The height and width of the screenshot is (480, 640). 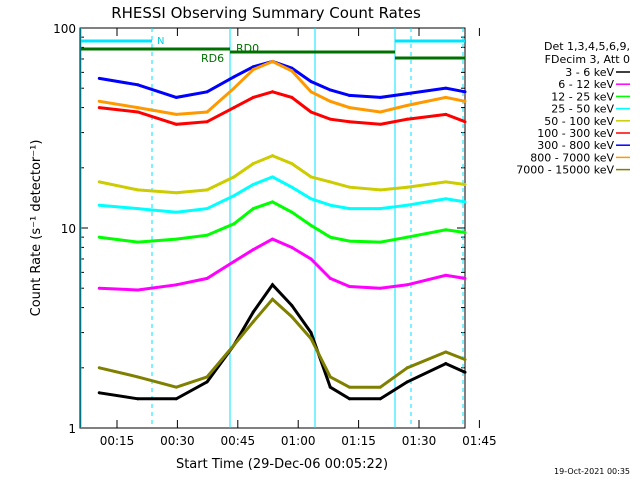 I want to click on x-tick-label: 00:15, so click(x=117, y=441).